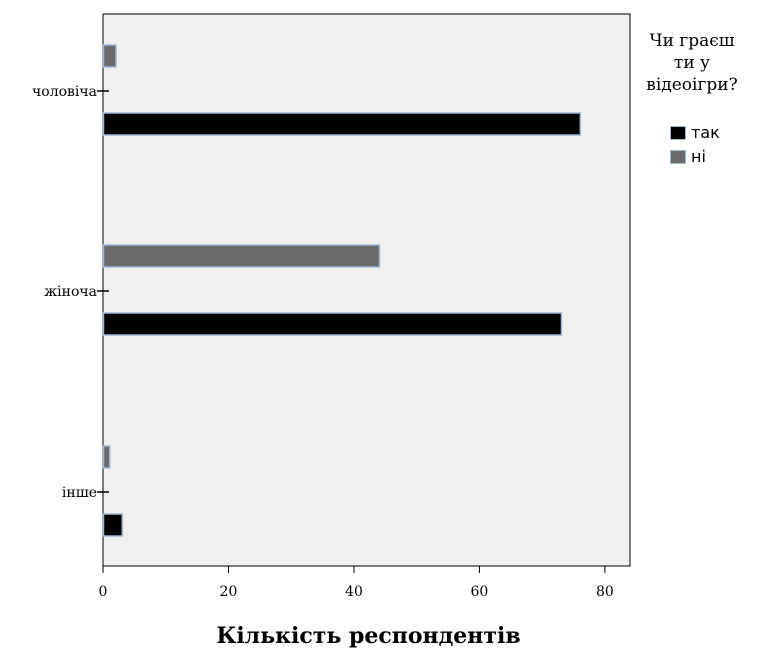 This screenshot has width=757, height=652. Describe the element at coordinates (368, 636) in the screenshot. I see `x-axis-label: Кількість респондентів` at that location.